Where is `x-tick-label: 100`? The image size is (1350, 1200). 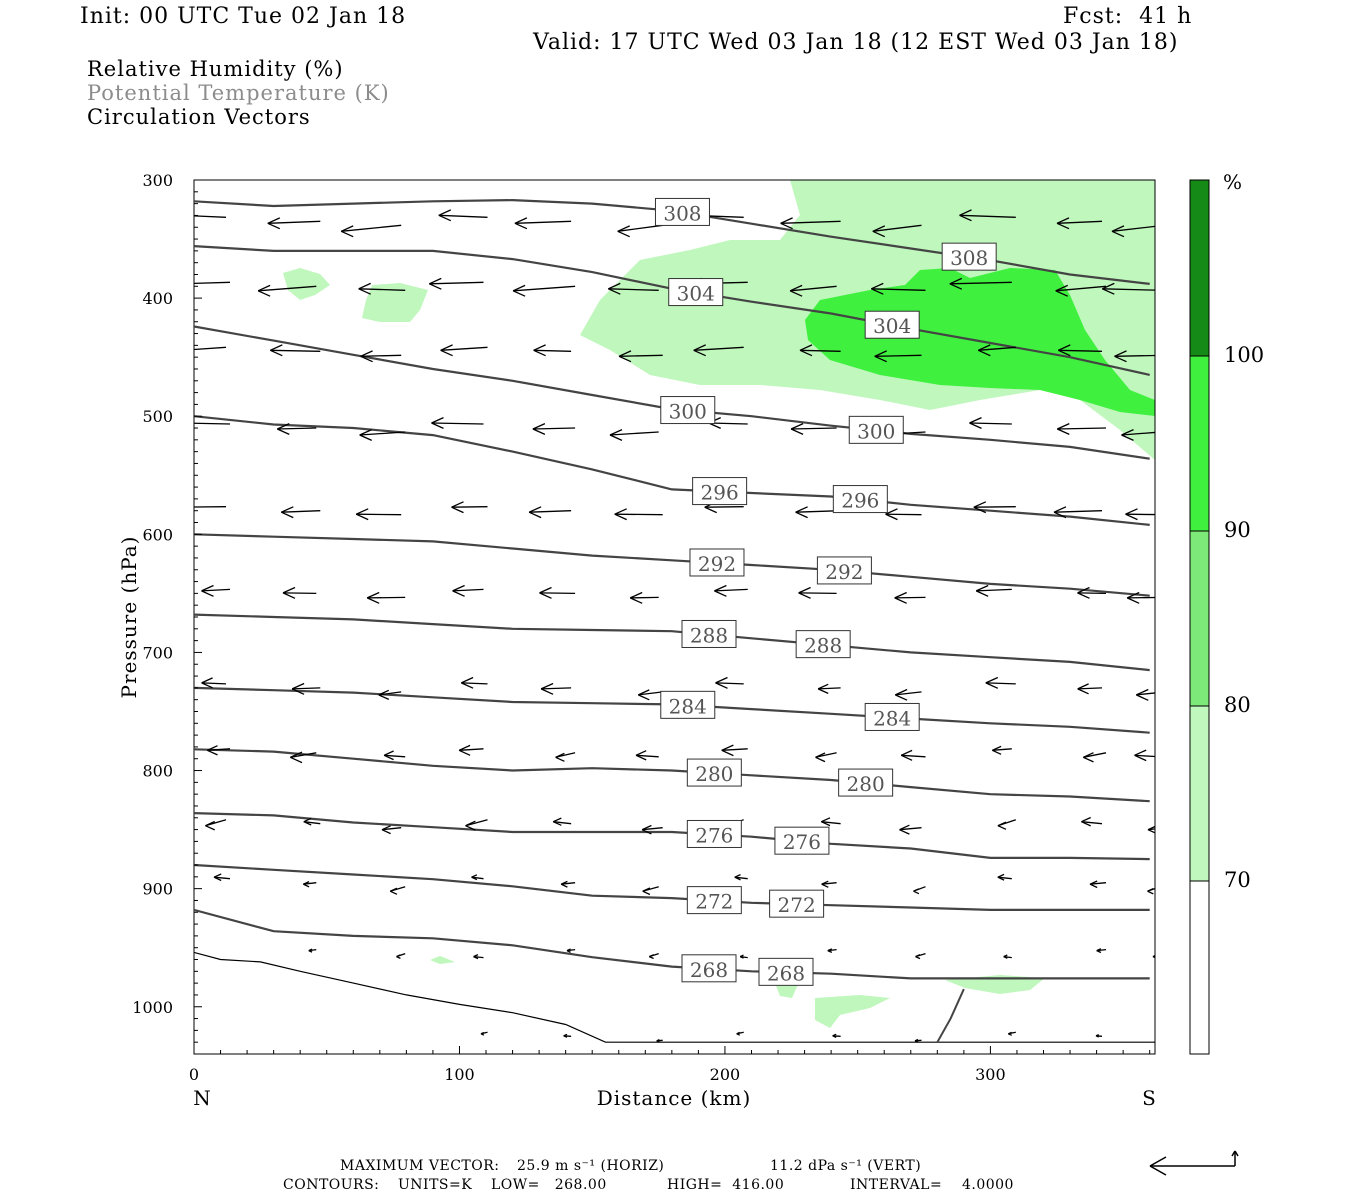 x-tick-label: 100 is located at coordinates (459, 1074).